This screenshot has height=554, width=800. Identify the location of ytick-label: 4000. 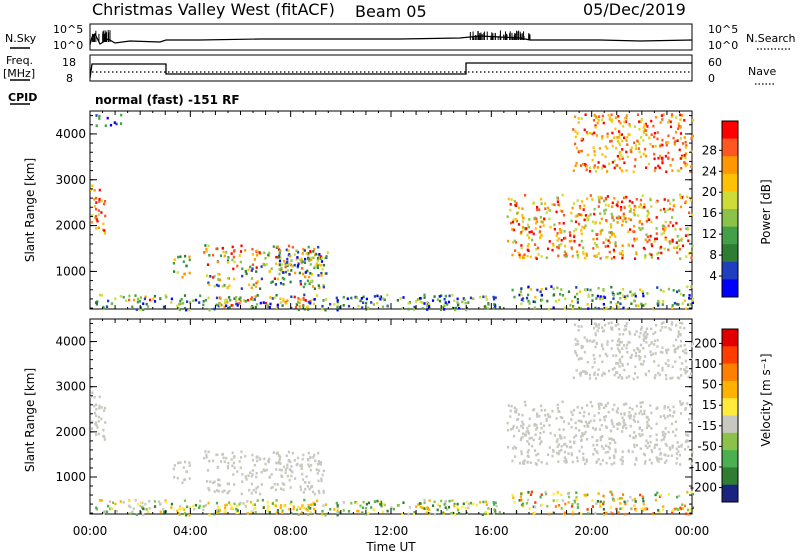
(70, 342).